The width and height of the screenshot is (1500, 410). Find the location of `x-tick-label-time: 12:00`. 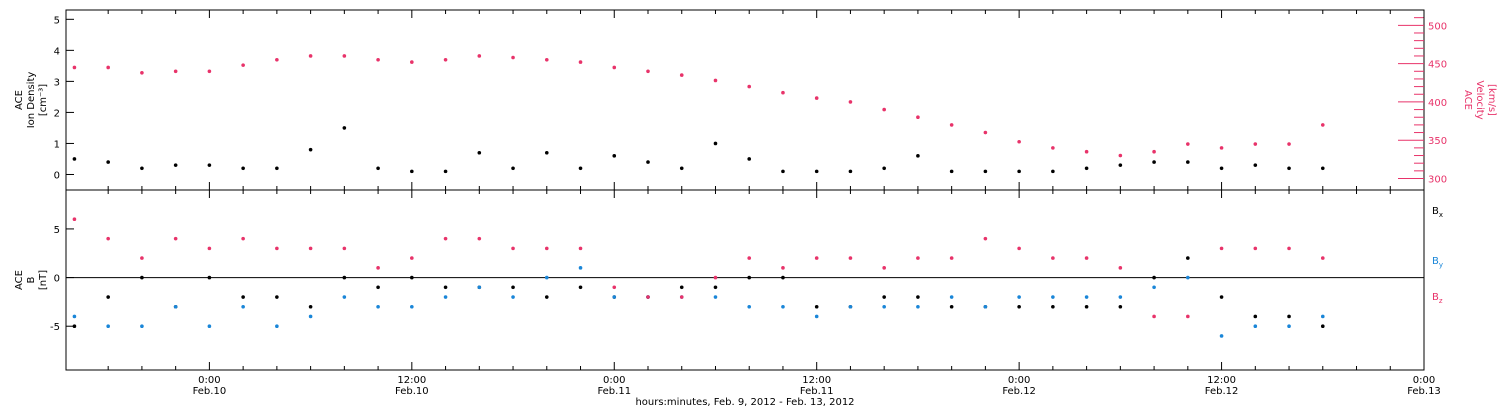

x-tick-label-time: 12:00 is located at coordinates (1221, 380).